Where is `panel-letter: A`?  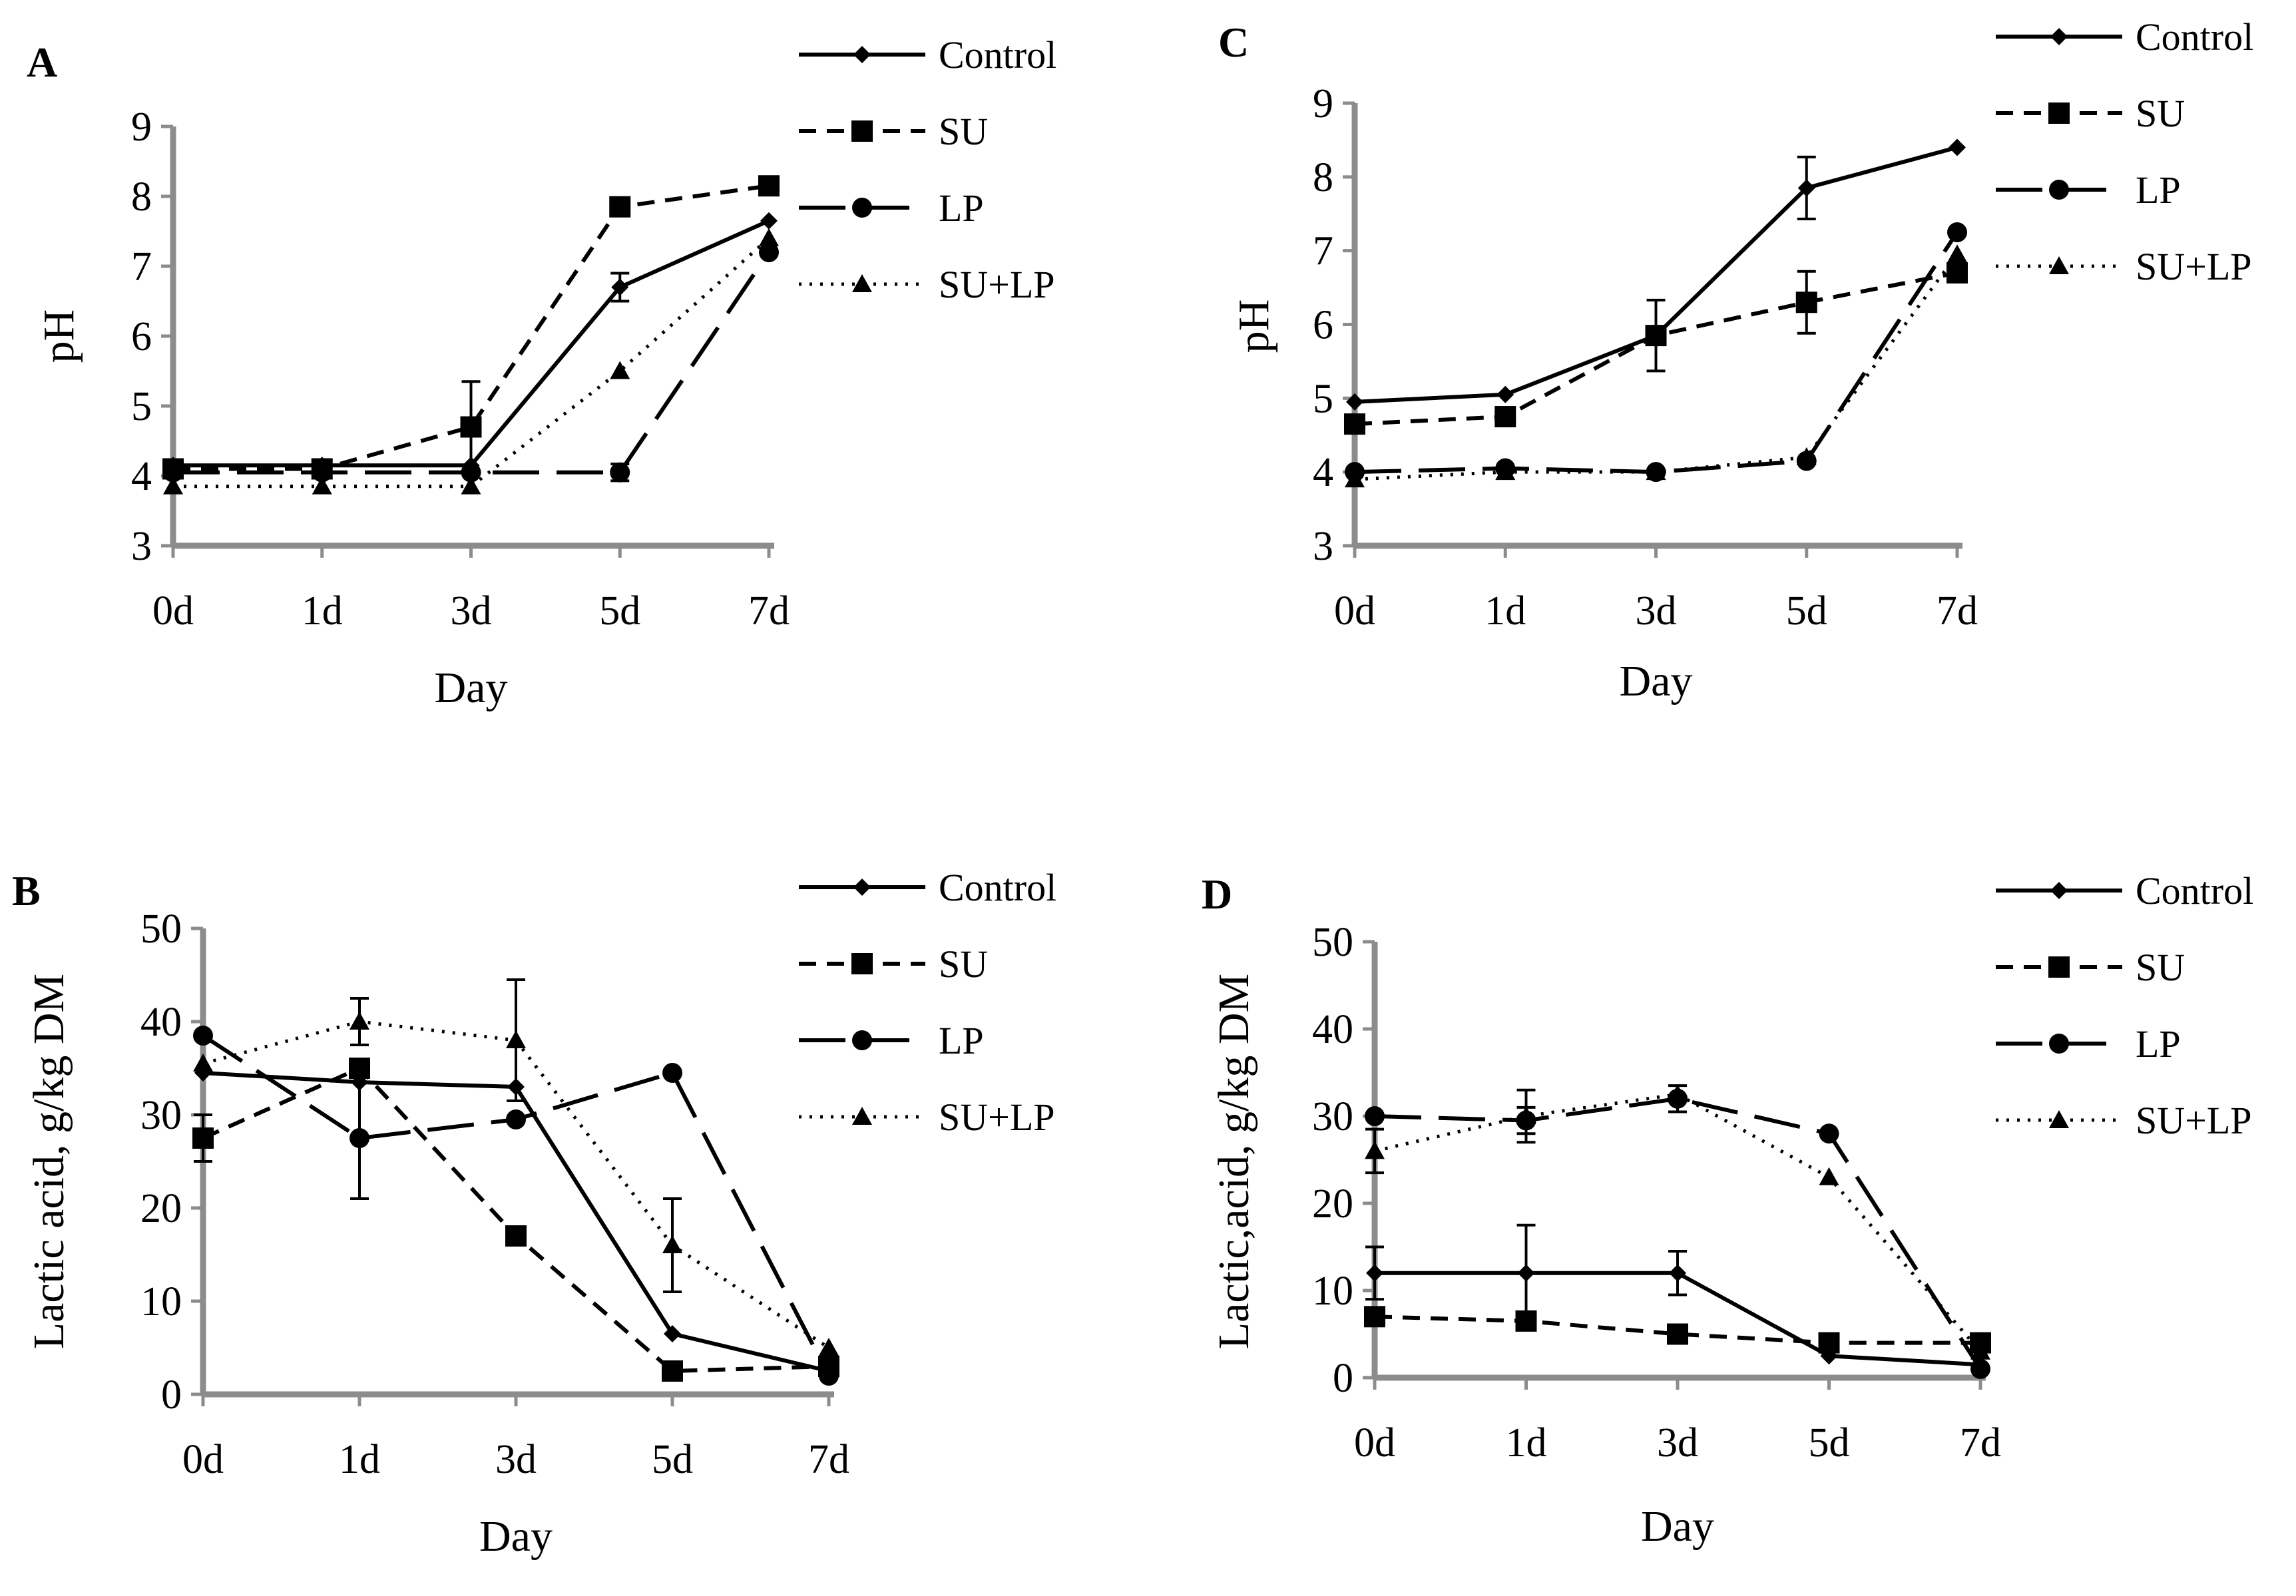 panel-letter: A is located at coordinates (42, 62).